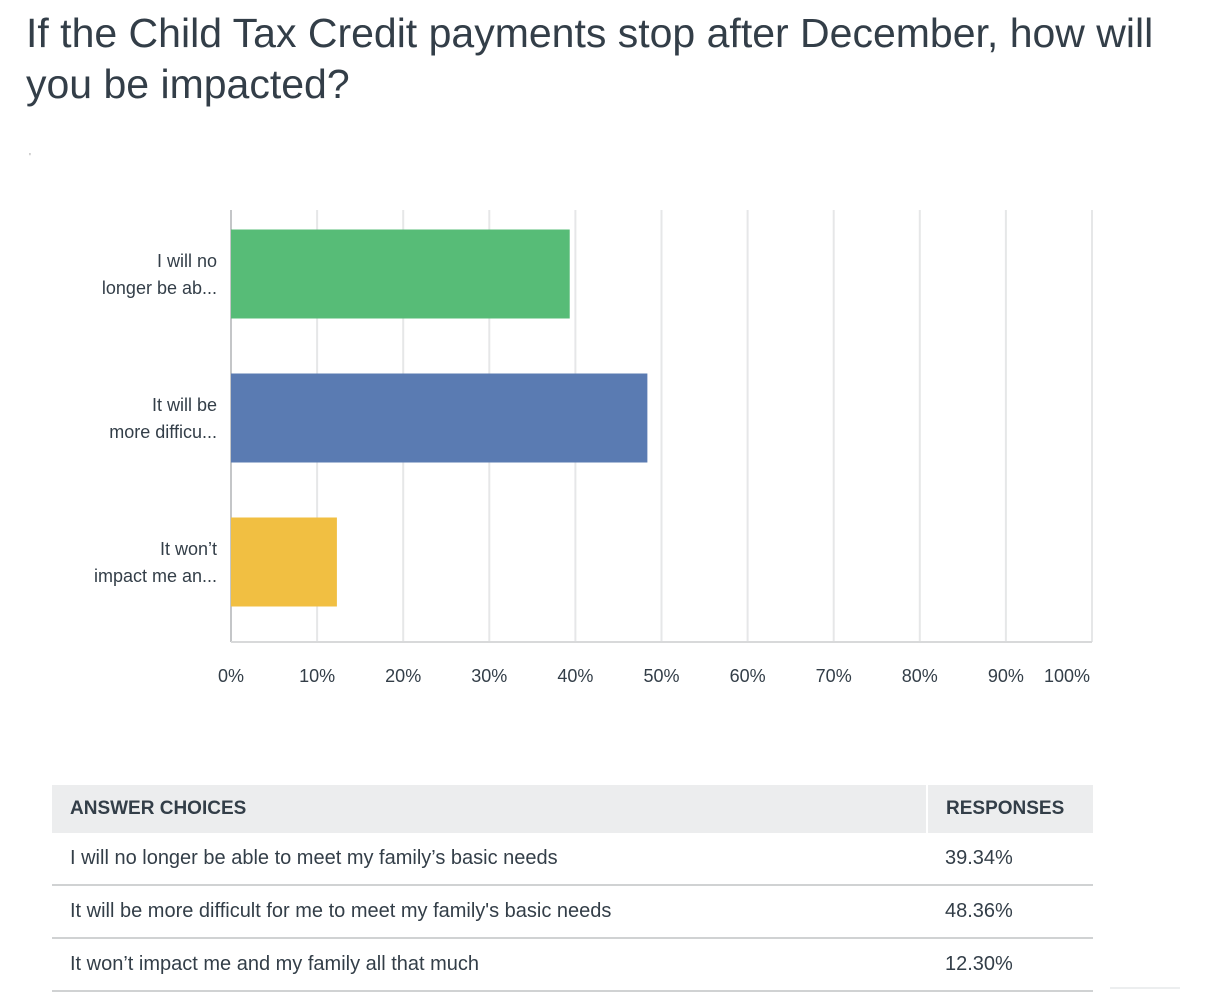 The height and width of the screenshot is (992, 1222). I want to click on category-label: I will no, so click(187, 261).